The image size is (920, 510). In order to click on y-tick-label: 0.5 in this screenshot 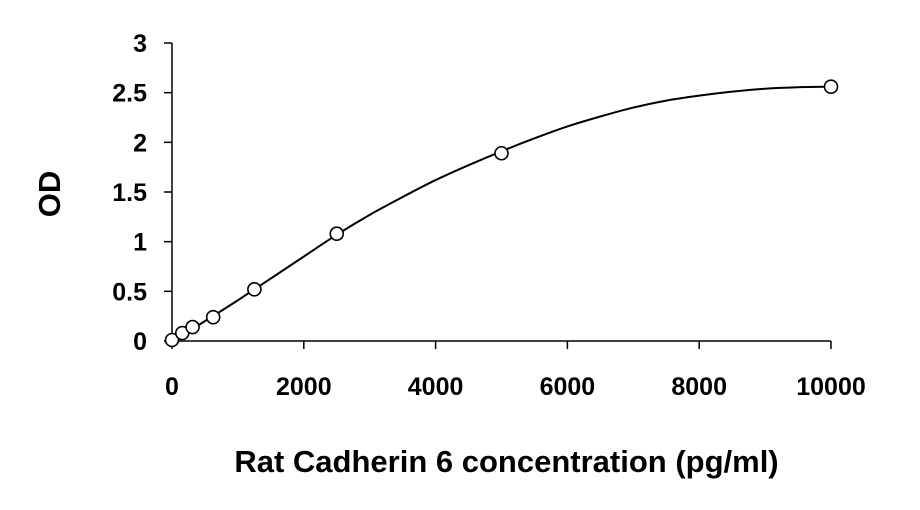, I will do `click(129, 292)`.